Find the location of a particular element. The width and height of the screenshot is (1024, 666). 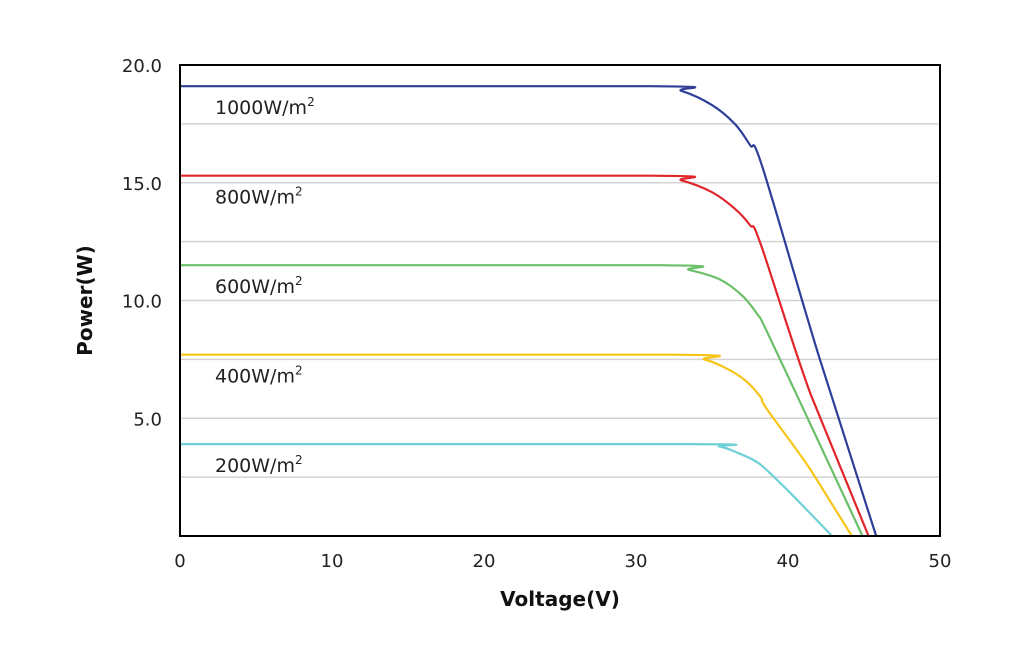

series-label-2: 600W/m2 is located at coordinates (259, 286).